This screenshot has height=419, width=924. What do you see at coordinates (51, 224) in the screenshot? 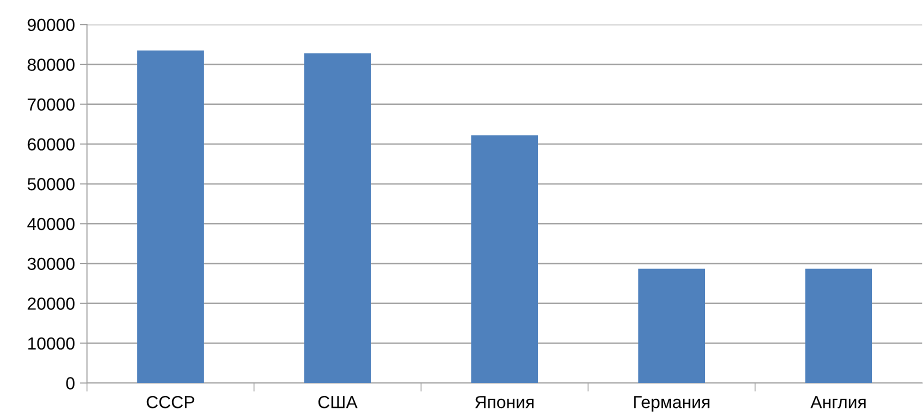
I see `y-tick-label: 40000` at bounding box center [51, 224].